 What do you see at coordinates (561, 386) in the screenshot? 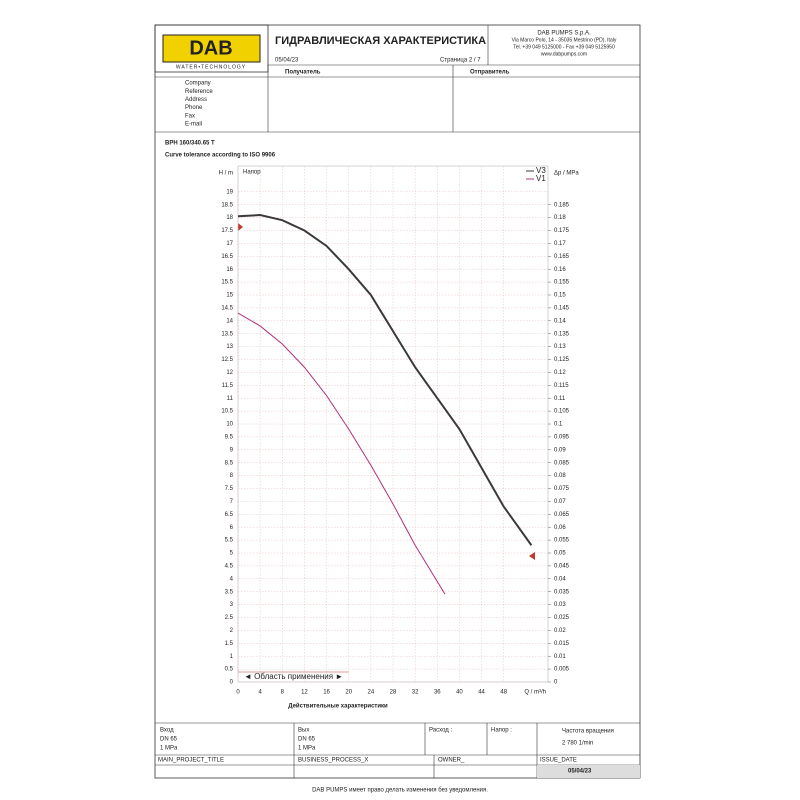
I see `y2-tick-label: 0.115` at bounding box center [561, 386].